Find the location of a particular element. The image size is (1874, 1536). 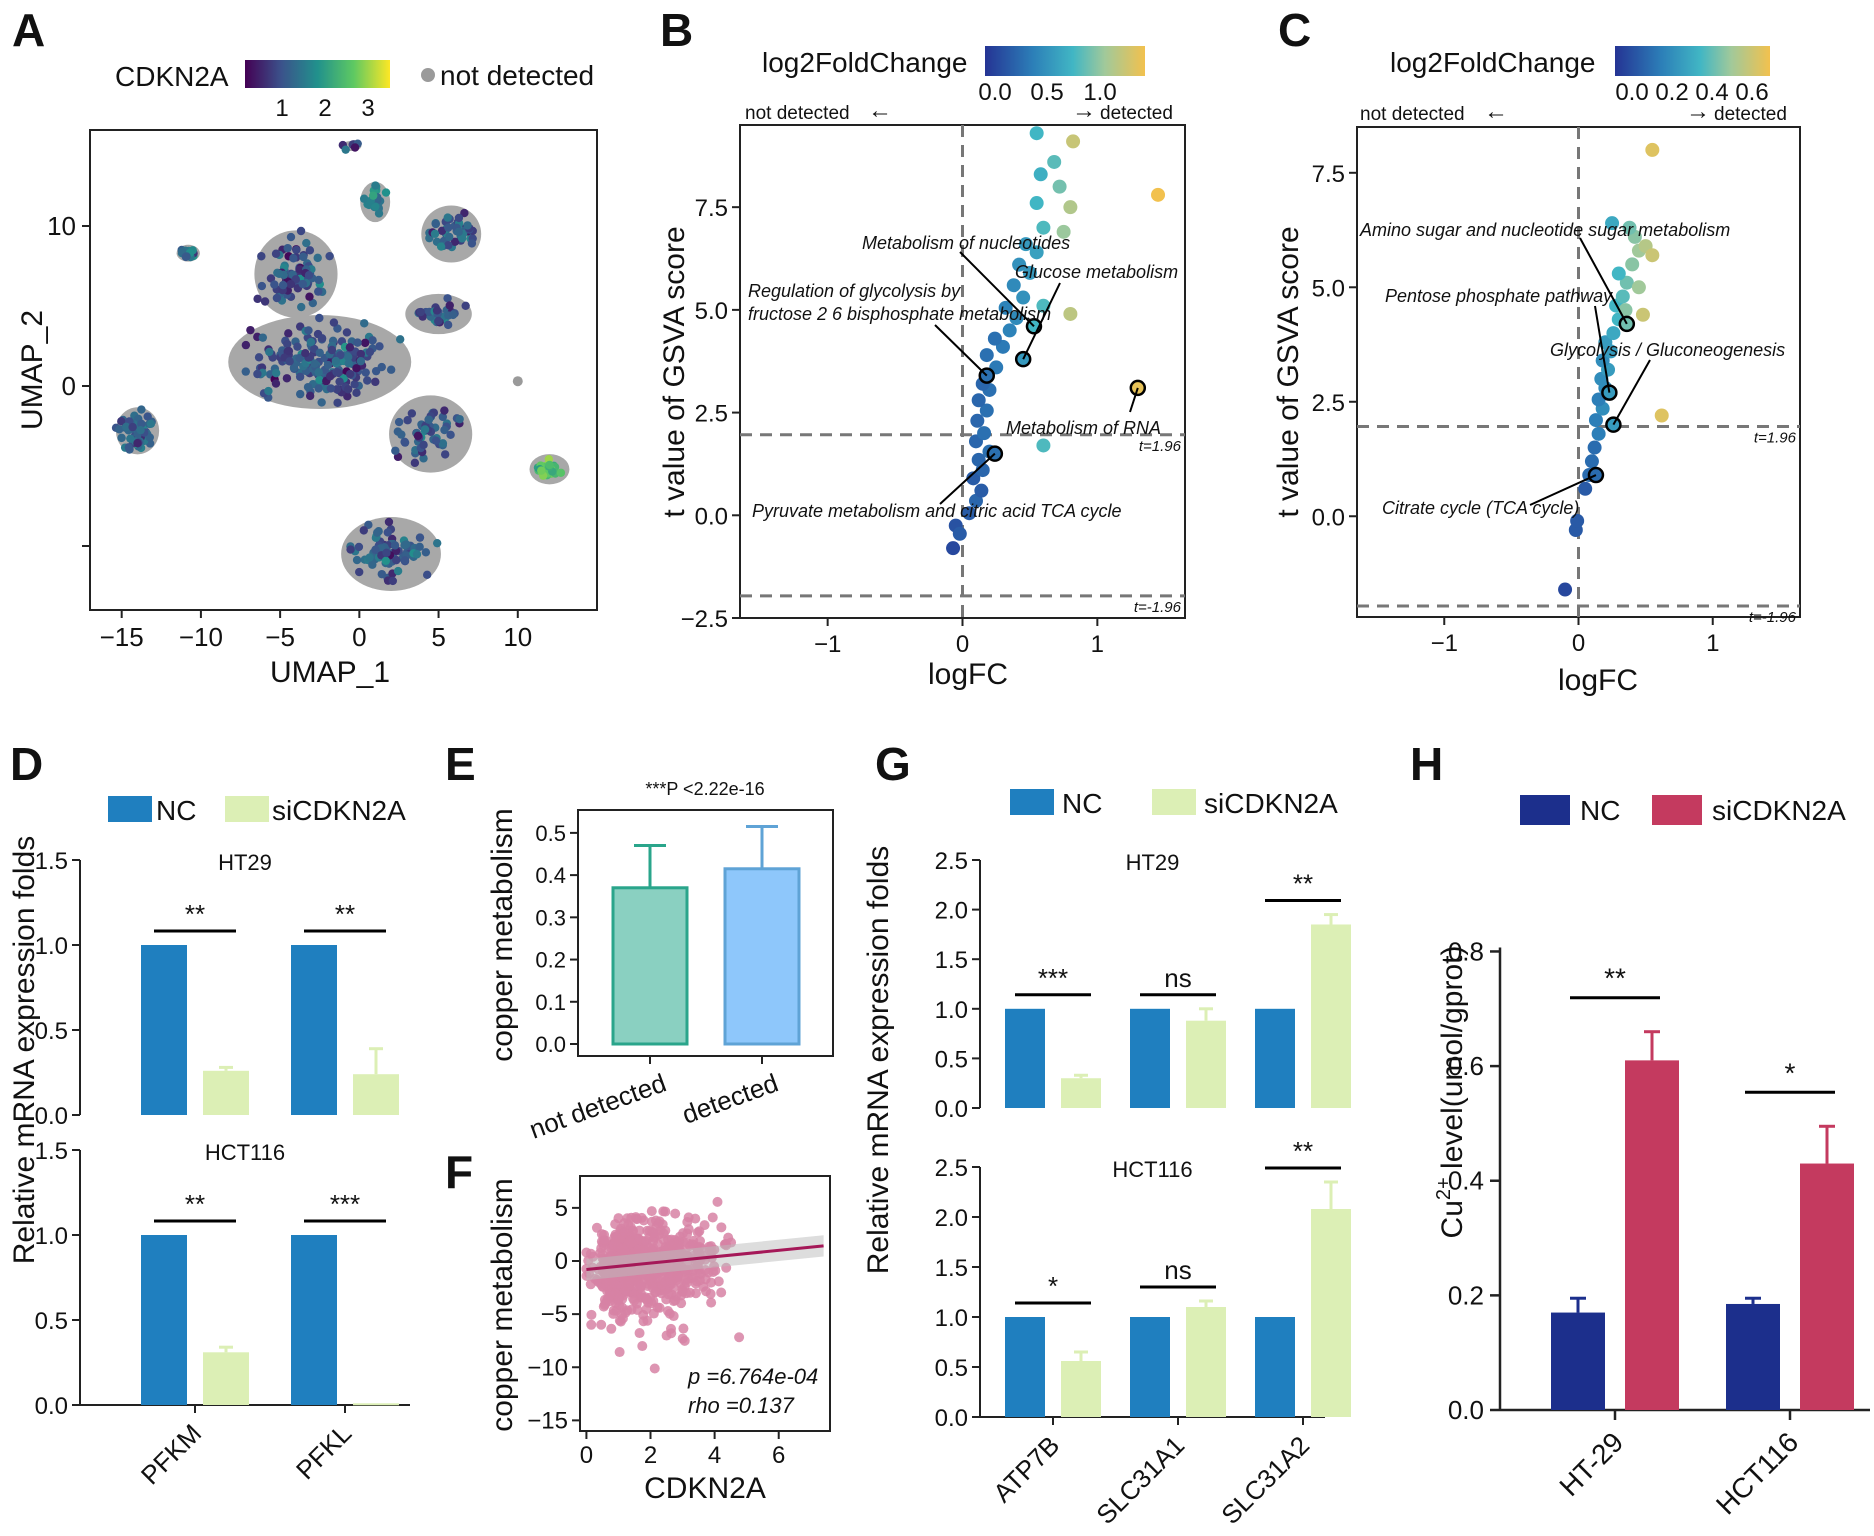

panel-c-xlabel: logFC is located at coordinates (1598, 680).